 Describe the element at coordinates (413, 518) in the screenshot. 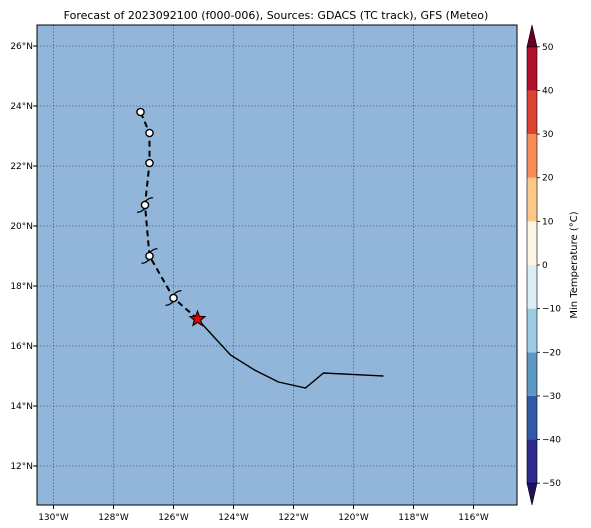

I see `longitude-label: 118°W` at that location.